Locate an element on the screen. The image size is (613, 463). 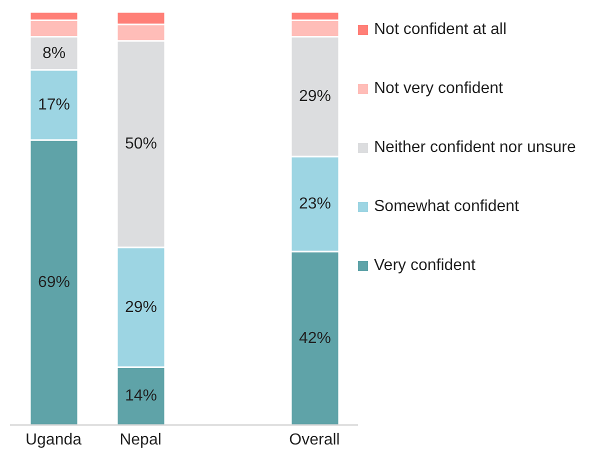
legend-label: Somewhat confident is located at coordinates (446, 207).